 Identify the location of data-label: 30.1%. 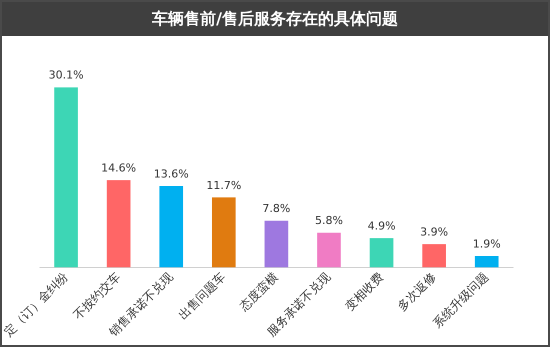
(66, 75).